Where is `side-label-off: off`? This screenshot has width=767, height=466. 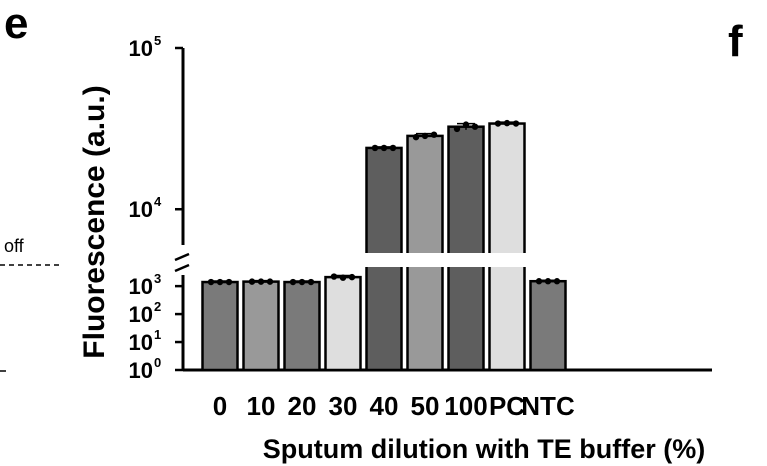 side-label-off: off is located at coordinates (14, 246).